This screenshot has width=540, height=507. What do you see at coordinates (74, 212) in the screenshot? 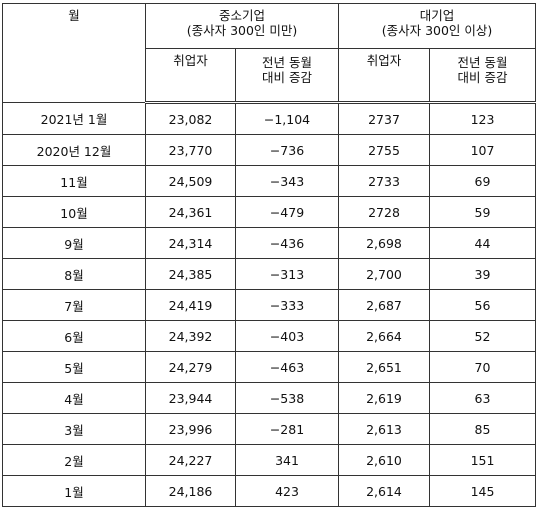
I see `month-cell: 10월` at bounding box center [74, 212].